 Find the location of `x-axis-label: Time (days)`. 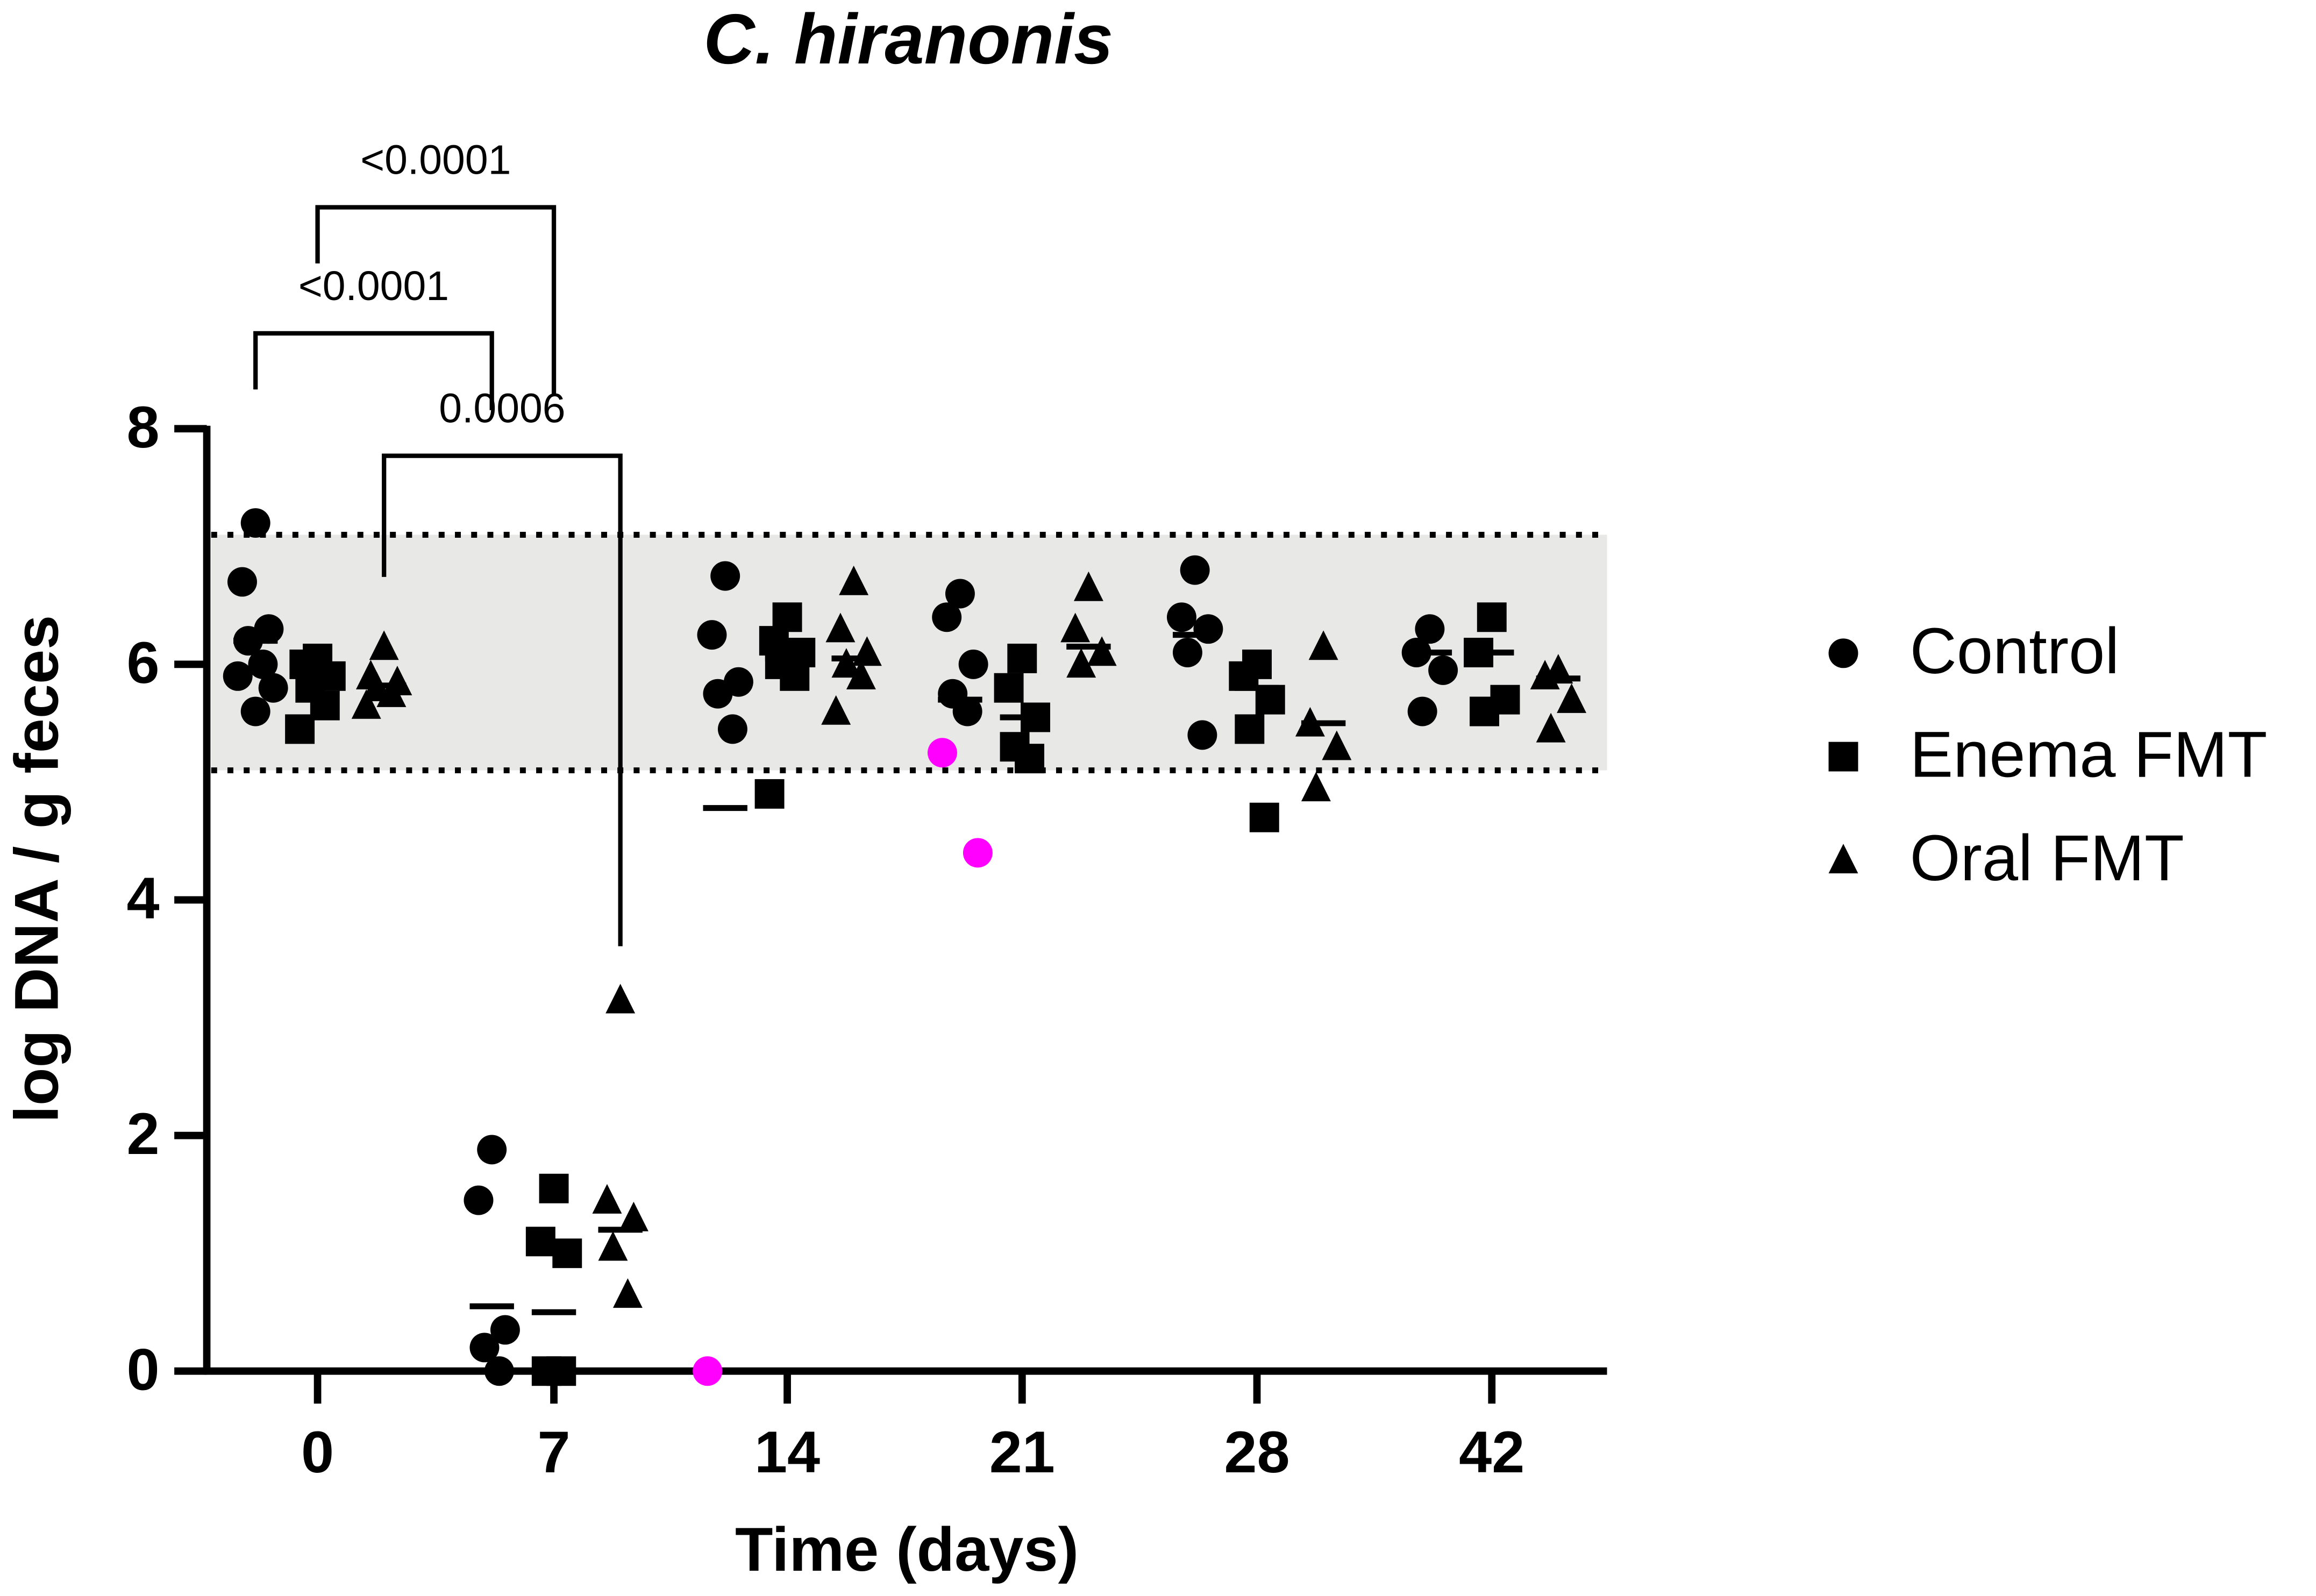

x-axis-label: Time (days) is located at coordinates (907, 1549).